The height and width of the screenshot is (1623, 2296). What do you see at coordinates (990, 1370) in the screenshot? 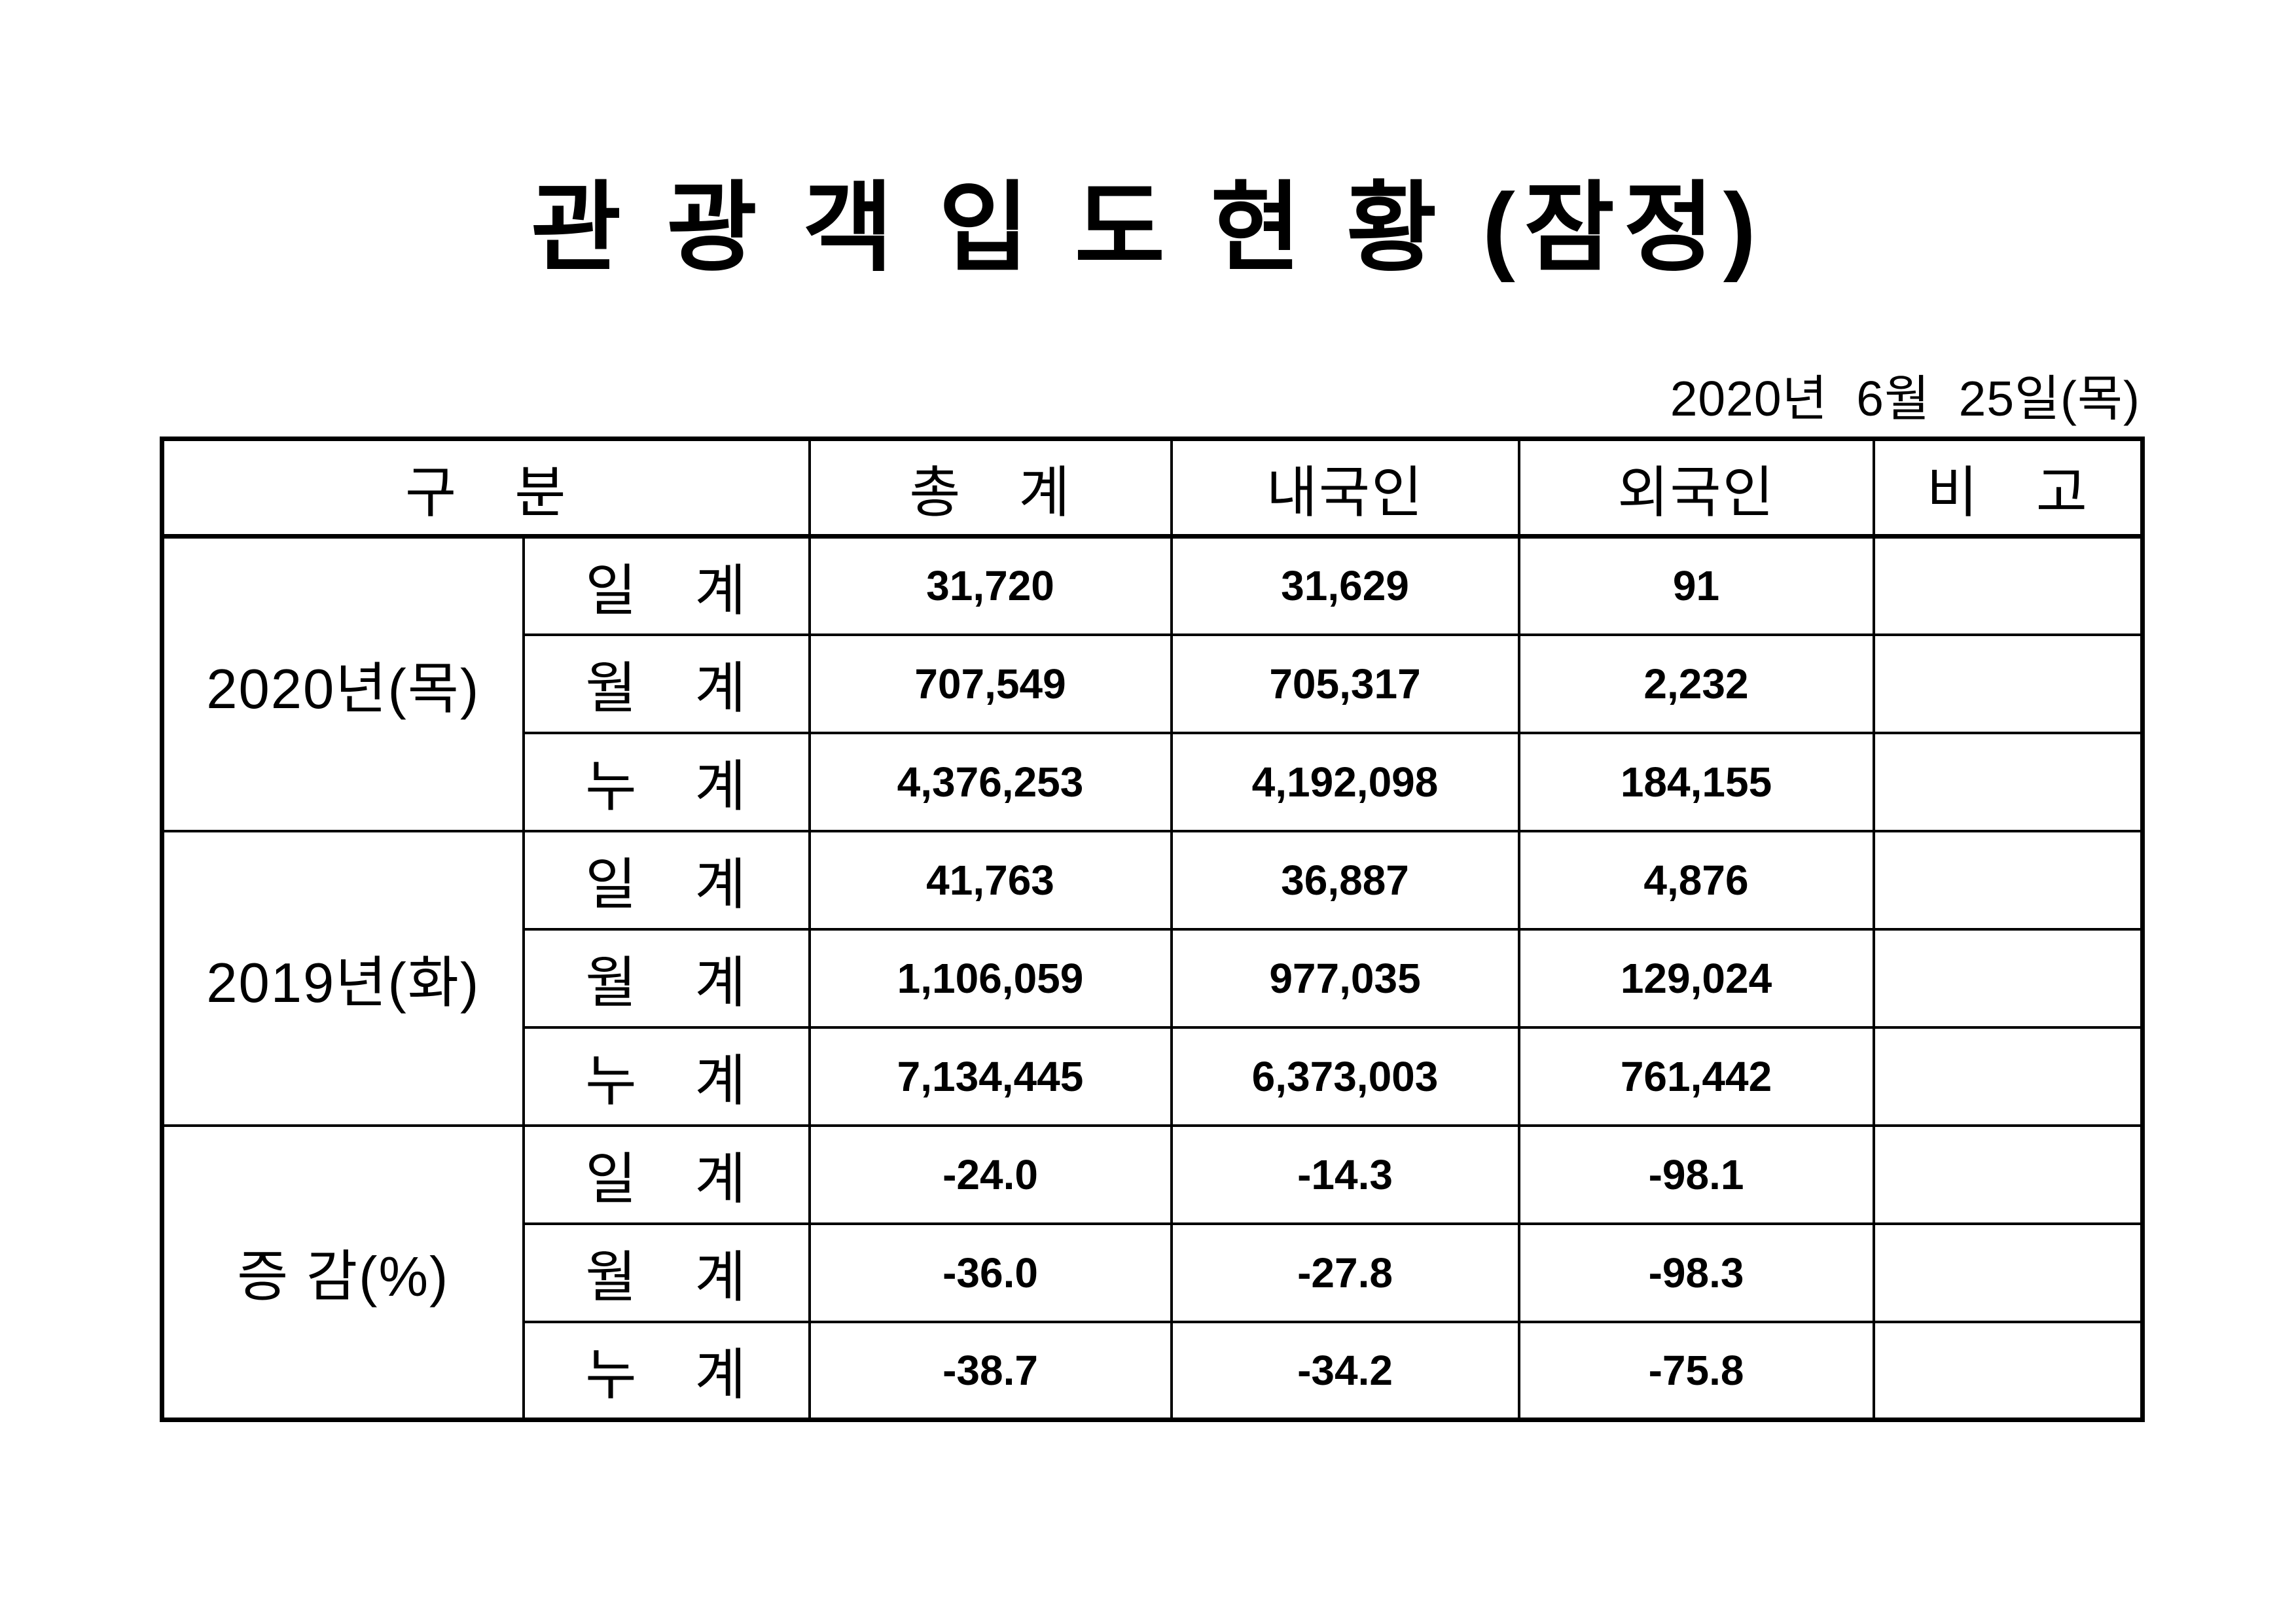
I see `value-cell: -38.7` at bounding box center [990, 1370].